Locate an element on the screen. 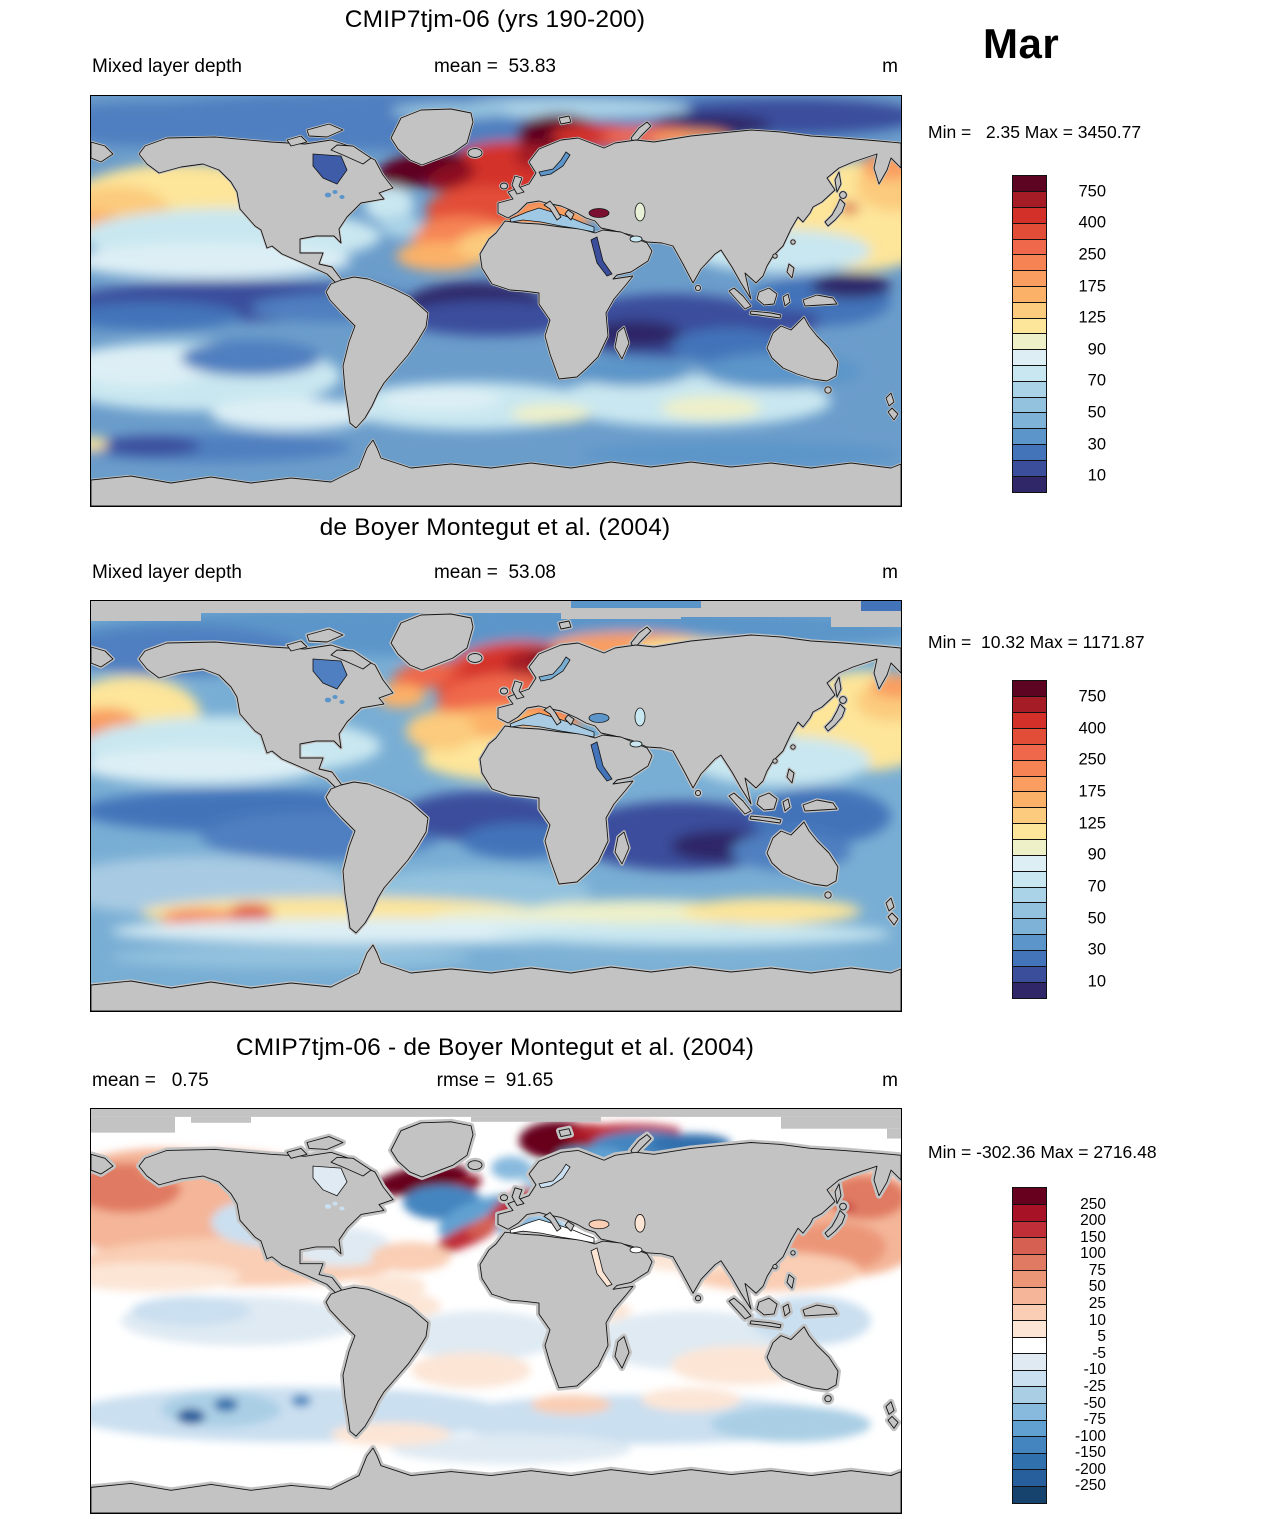 This screenshot has height=1519, width=1285. panel-model-minmax: Min = 2.35 Max = 3450.77 is located at coordinates (1035, 132).